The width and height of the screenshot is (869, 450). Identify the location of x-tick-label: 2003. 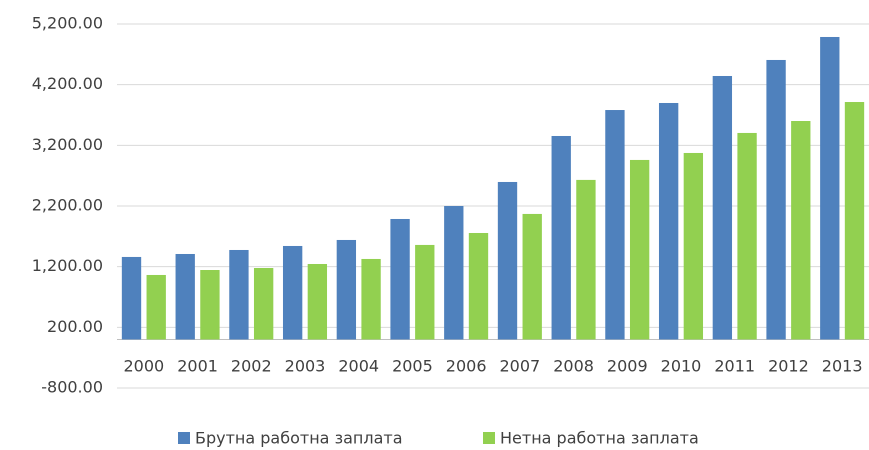
(305, 366).